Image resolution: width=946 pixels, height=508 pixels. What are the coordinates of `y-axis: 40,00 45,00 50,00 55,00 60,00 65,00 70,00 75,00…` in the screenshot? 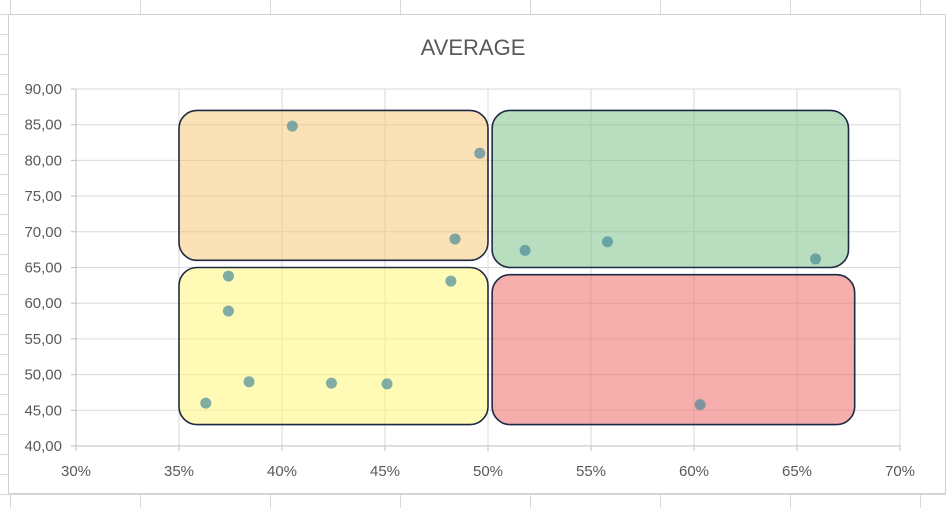 It's located at (50, 268).